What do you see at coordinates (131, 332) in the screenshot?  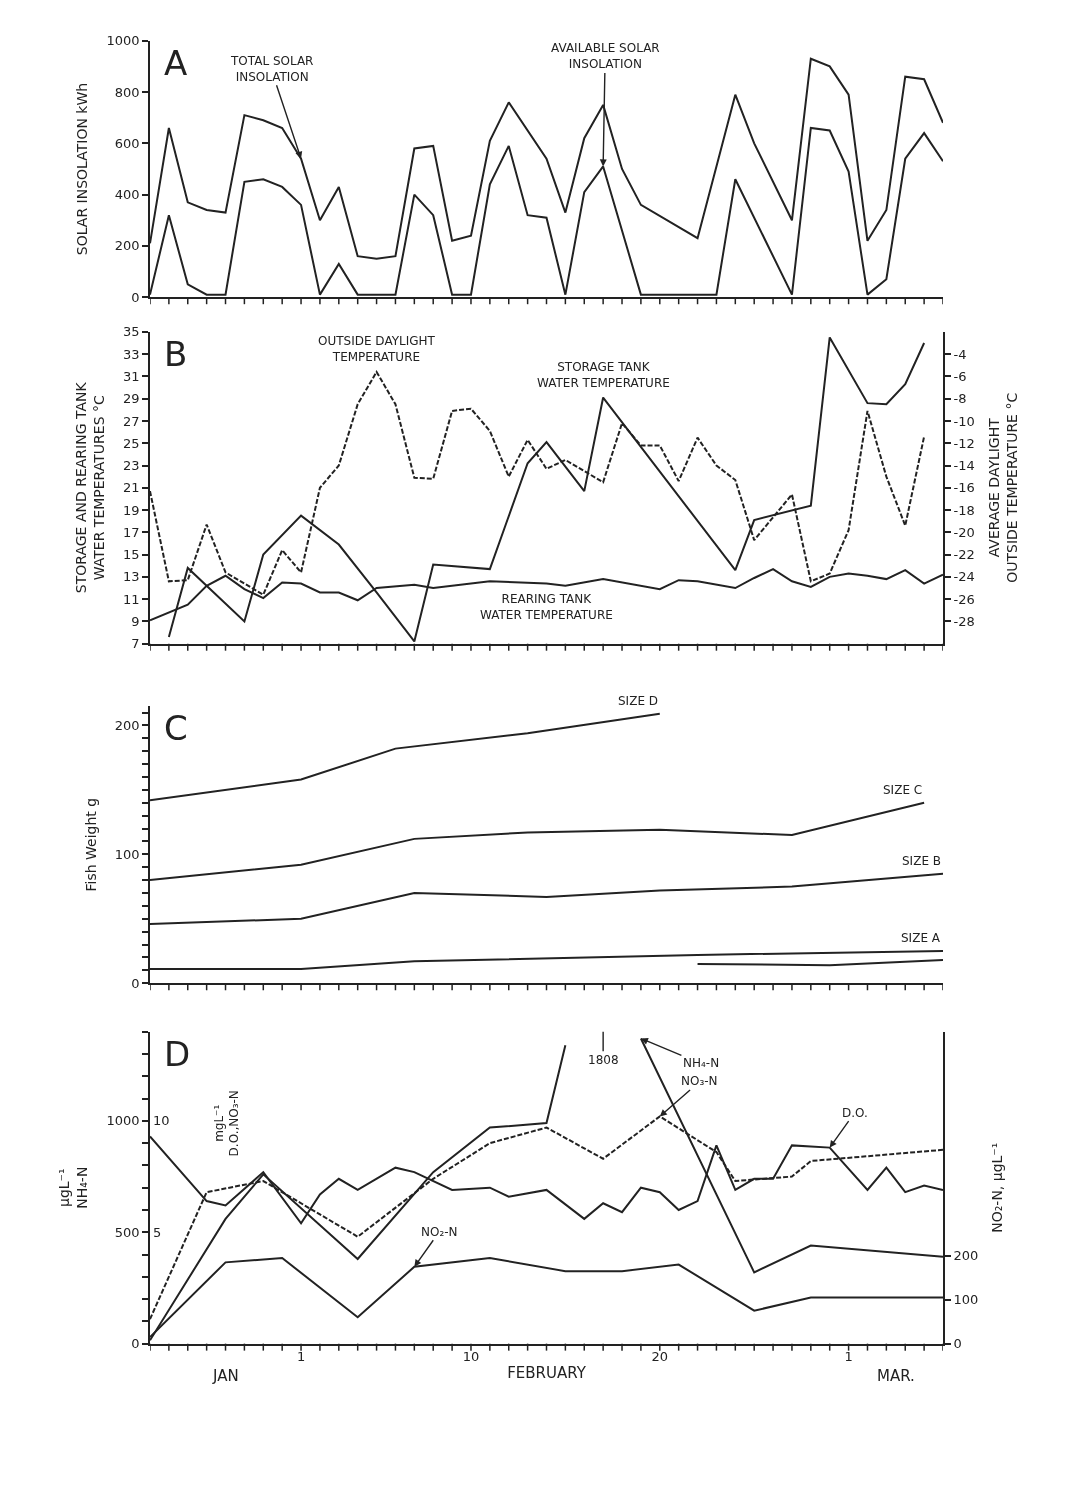 I see `y-tick-label: 35` at bounding box center [131, 332].